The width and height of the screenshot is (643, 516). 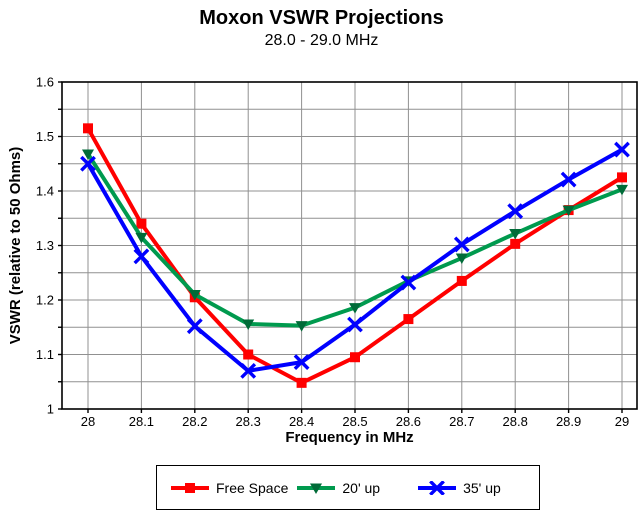 What do you see at coordinates (321, 40) in the screenshot?
I see `chart-subtitle: 28.0 - 29.0 MHz` at bounding box center [321, 40].